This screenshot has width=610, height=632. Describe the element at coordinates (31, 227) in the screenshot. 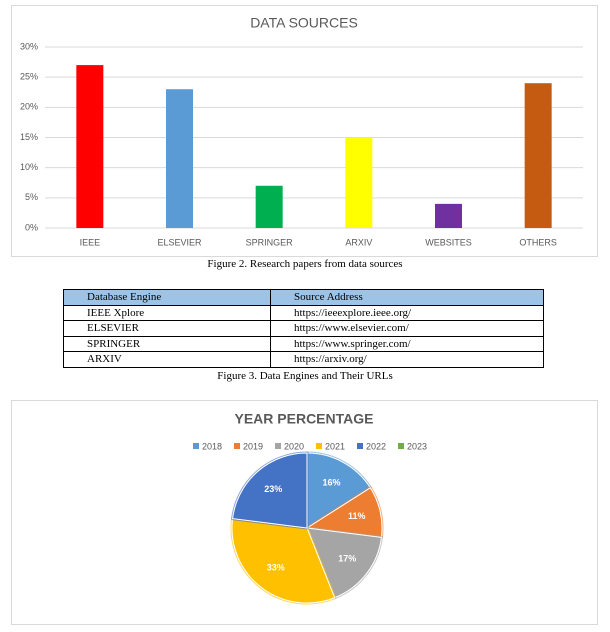

I see `y-tick-label: 0%` at that location.